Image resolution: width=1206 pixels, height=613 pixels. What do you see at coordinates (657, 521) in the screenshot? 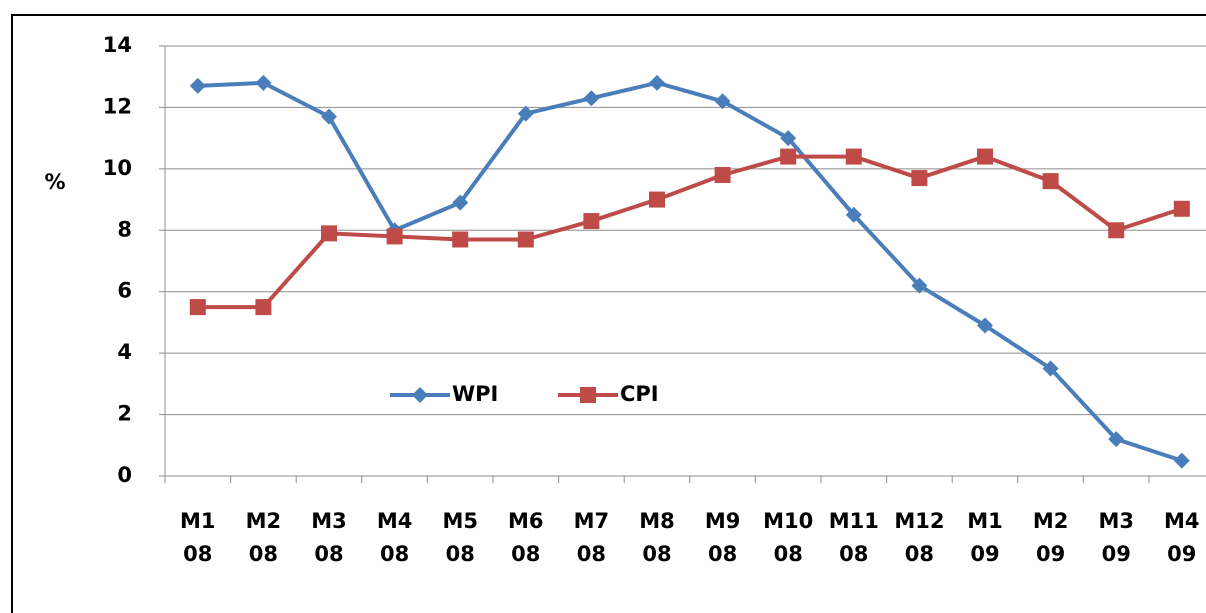
I see `x-tick-label: M8` at bounding box center [657, 521].